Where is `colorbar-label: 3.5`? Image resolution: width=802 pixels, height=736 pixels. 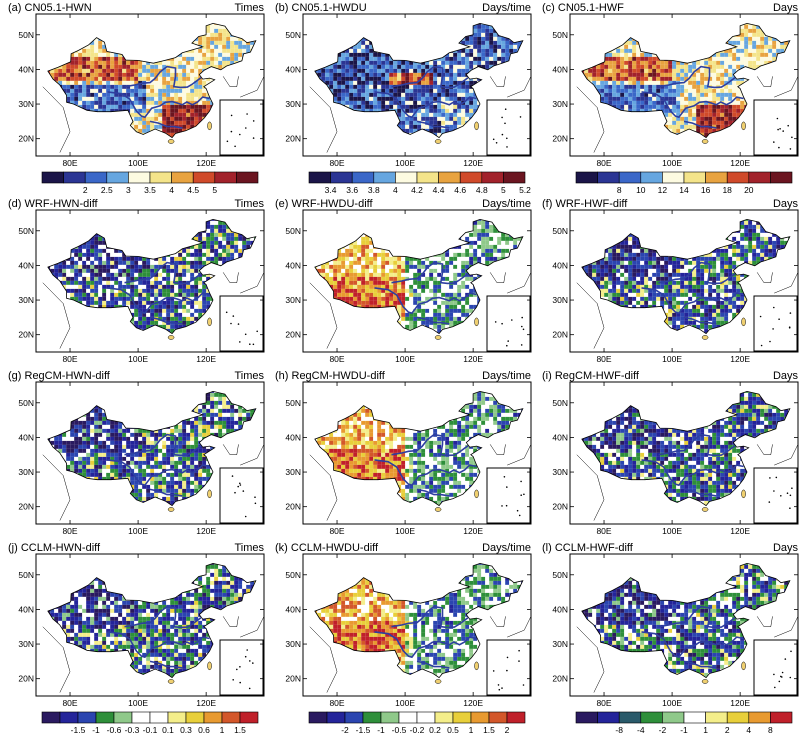
colorbar-label: 3.5 is located at coordinates (150, 190).